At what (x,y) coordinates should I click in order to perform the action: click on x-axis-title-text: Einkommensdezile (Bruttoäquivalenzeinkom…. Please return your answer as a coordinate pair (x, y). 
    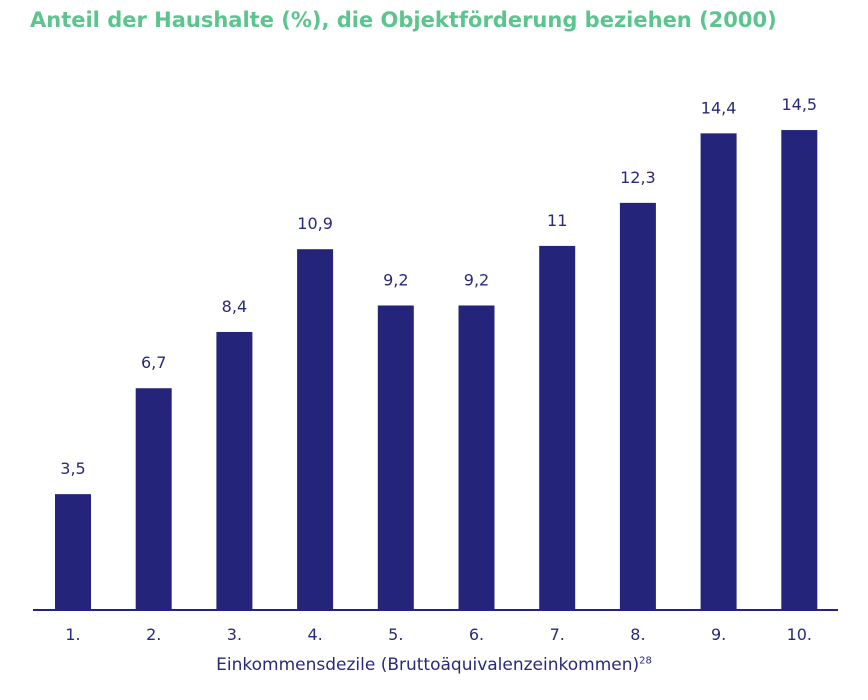
    Looking at the image, I should click on (428, 665).